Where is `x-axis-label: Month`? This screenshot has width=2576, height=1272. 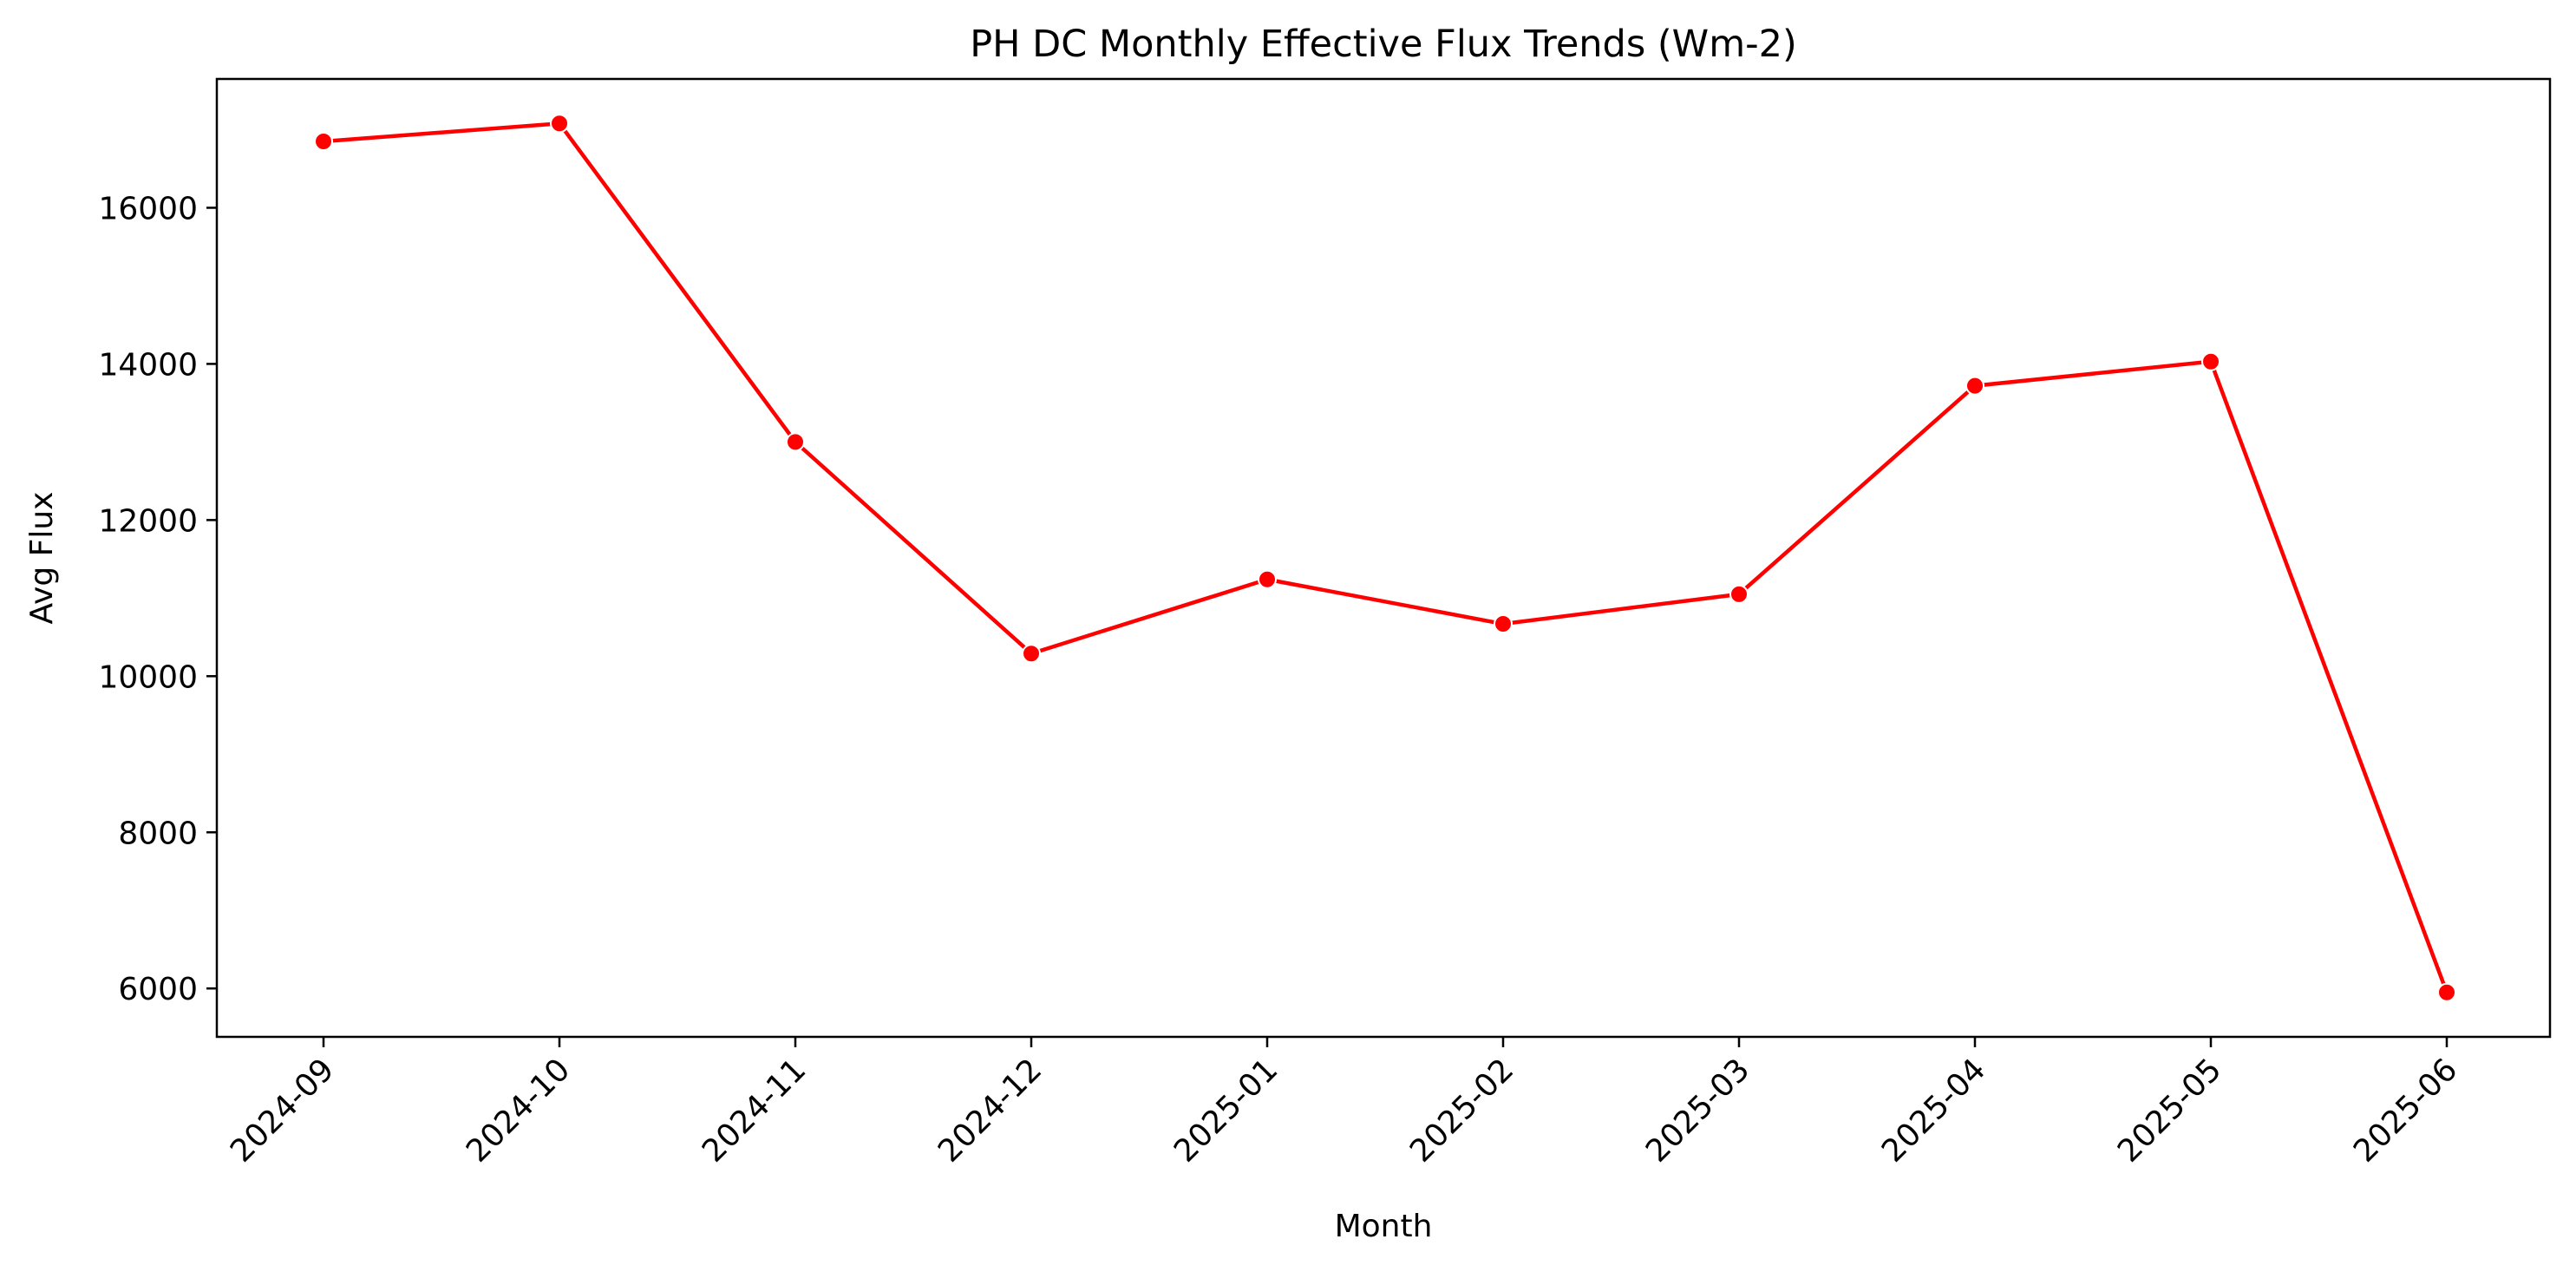
x-axis-label: Month is located at coordinates (1384, 1226).